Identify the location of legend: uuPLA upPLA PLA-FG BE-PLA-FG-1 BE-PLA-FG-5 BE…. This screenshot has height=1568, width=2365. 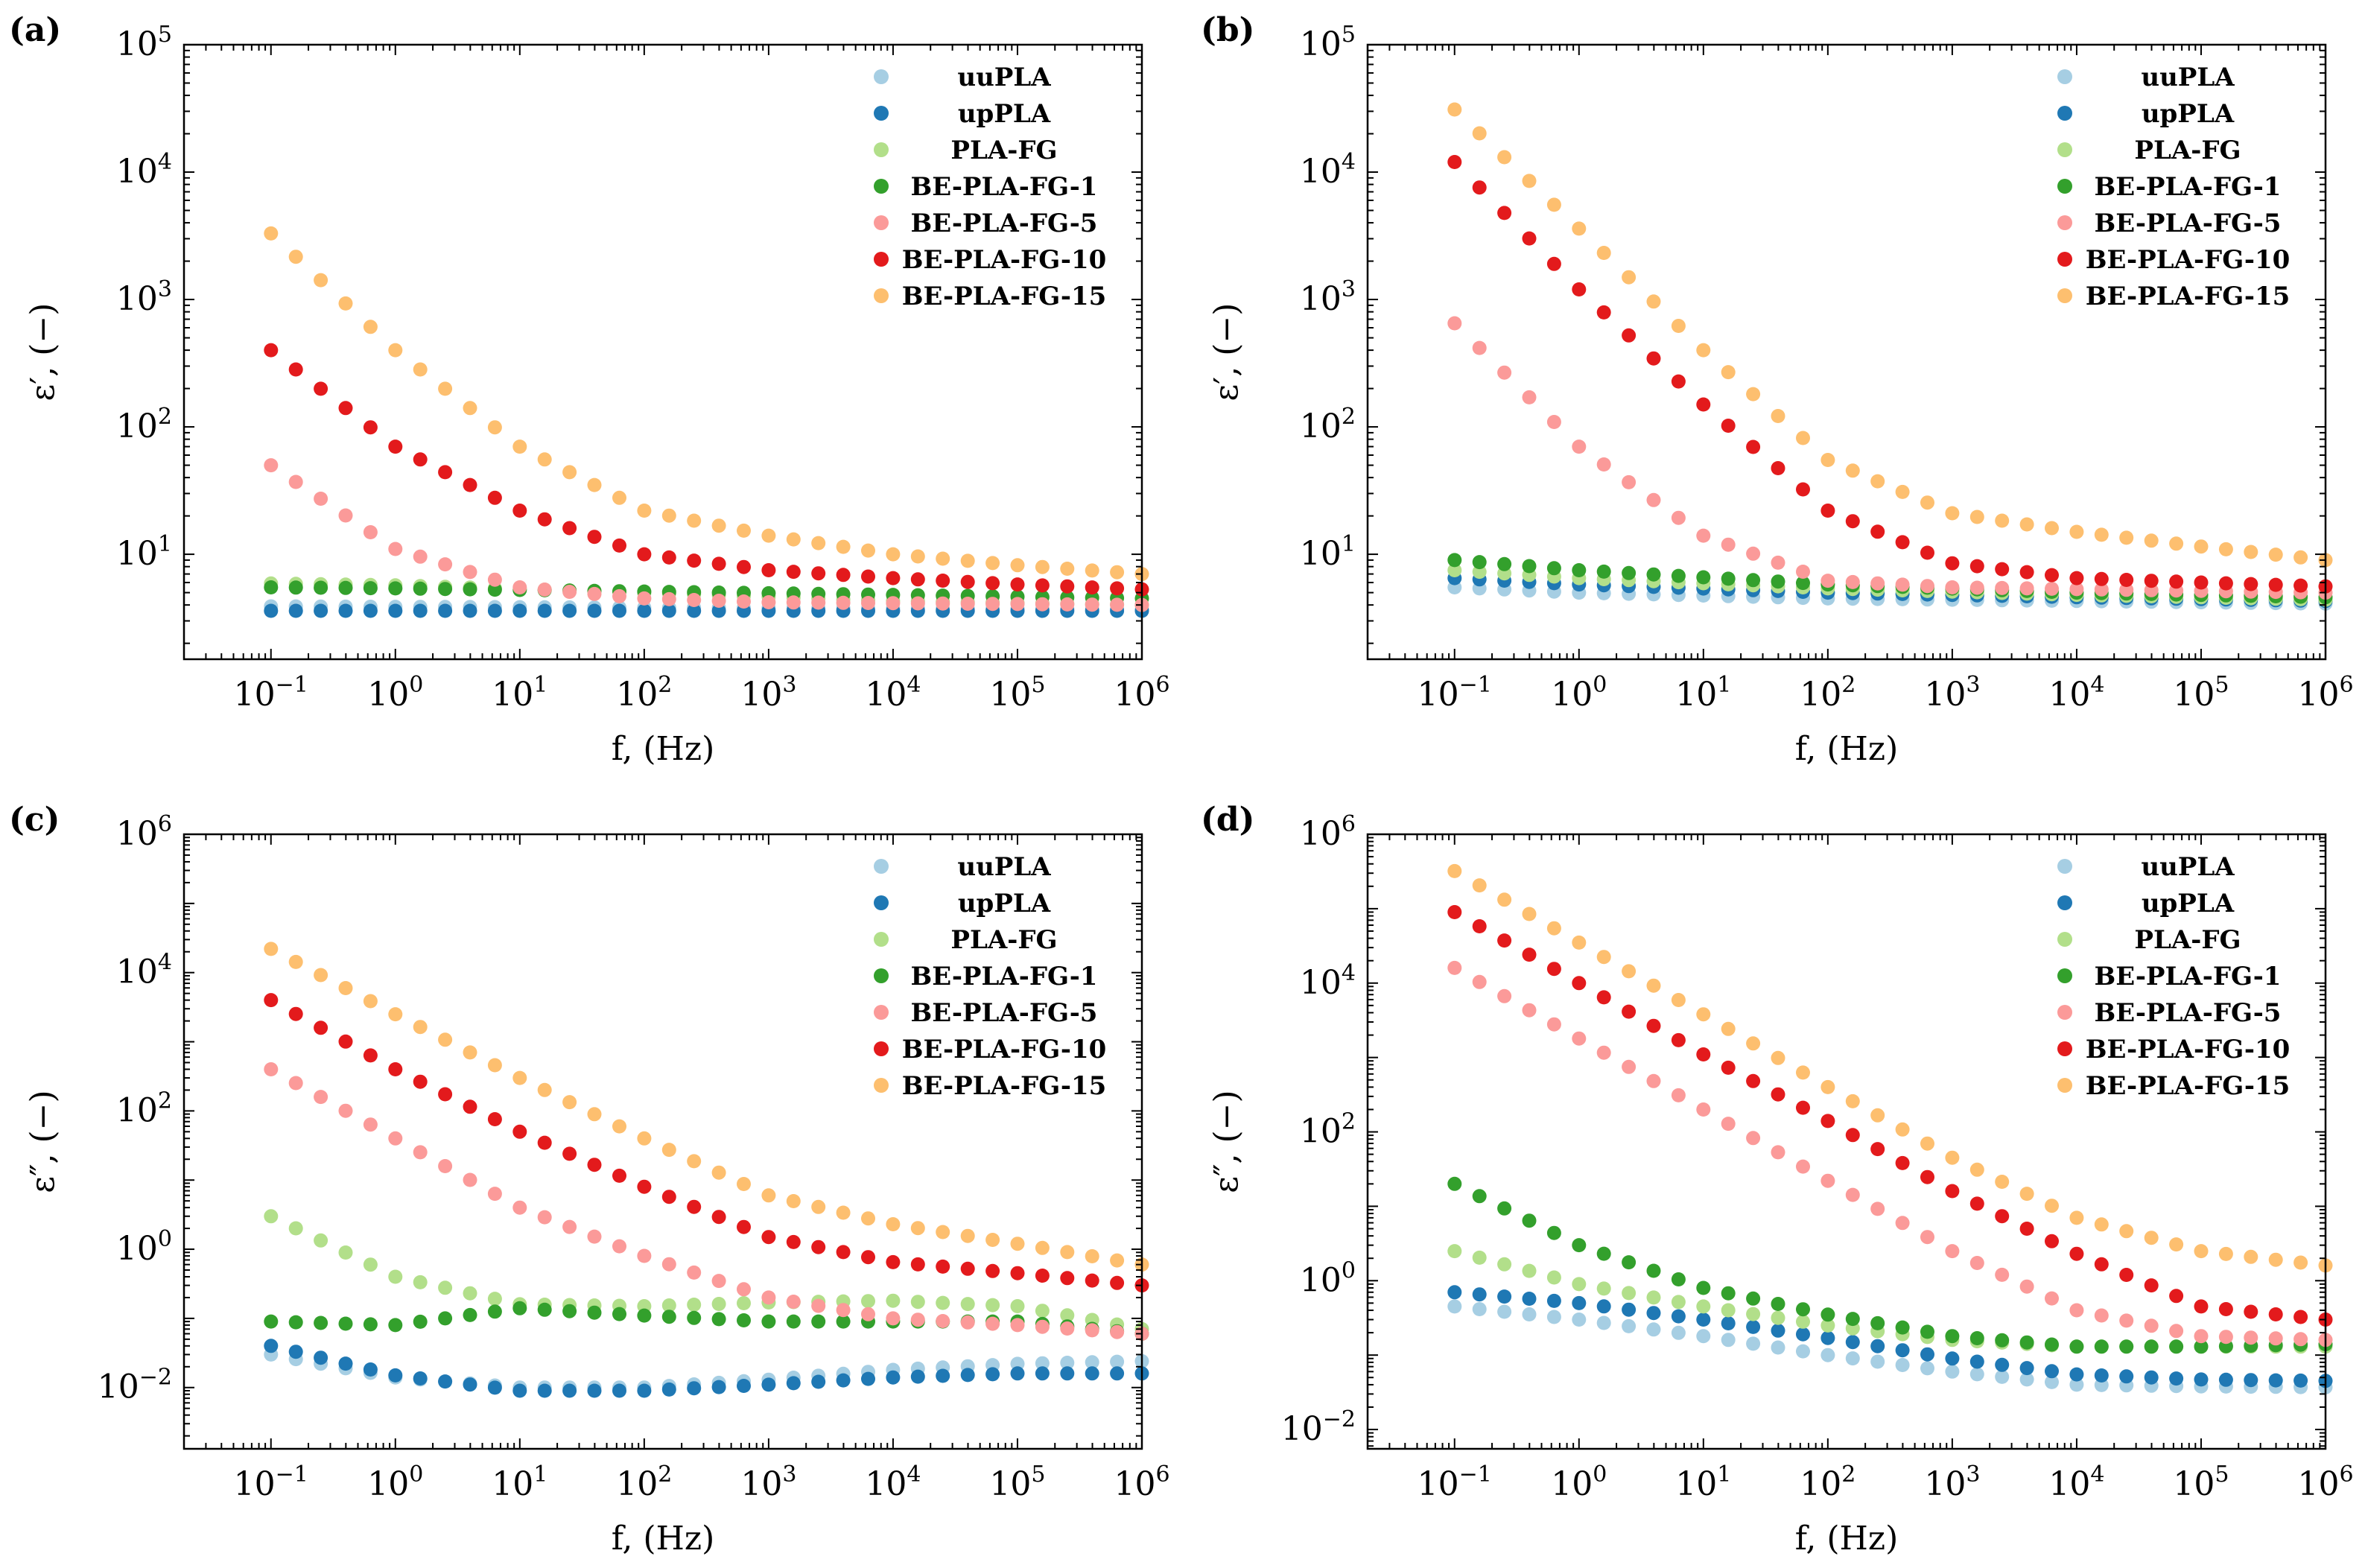
(990, 187).